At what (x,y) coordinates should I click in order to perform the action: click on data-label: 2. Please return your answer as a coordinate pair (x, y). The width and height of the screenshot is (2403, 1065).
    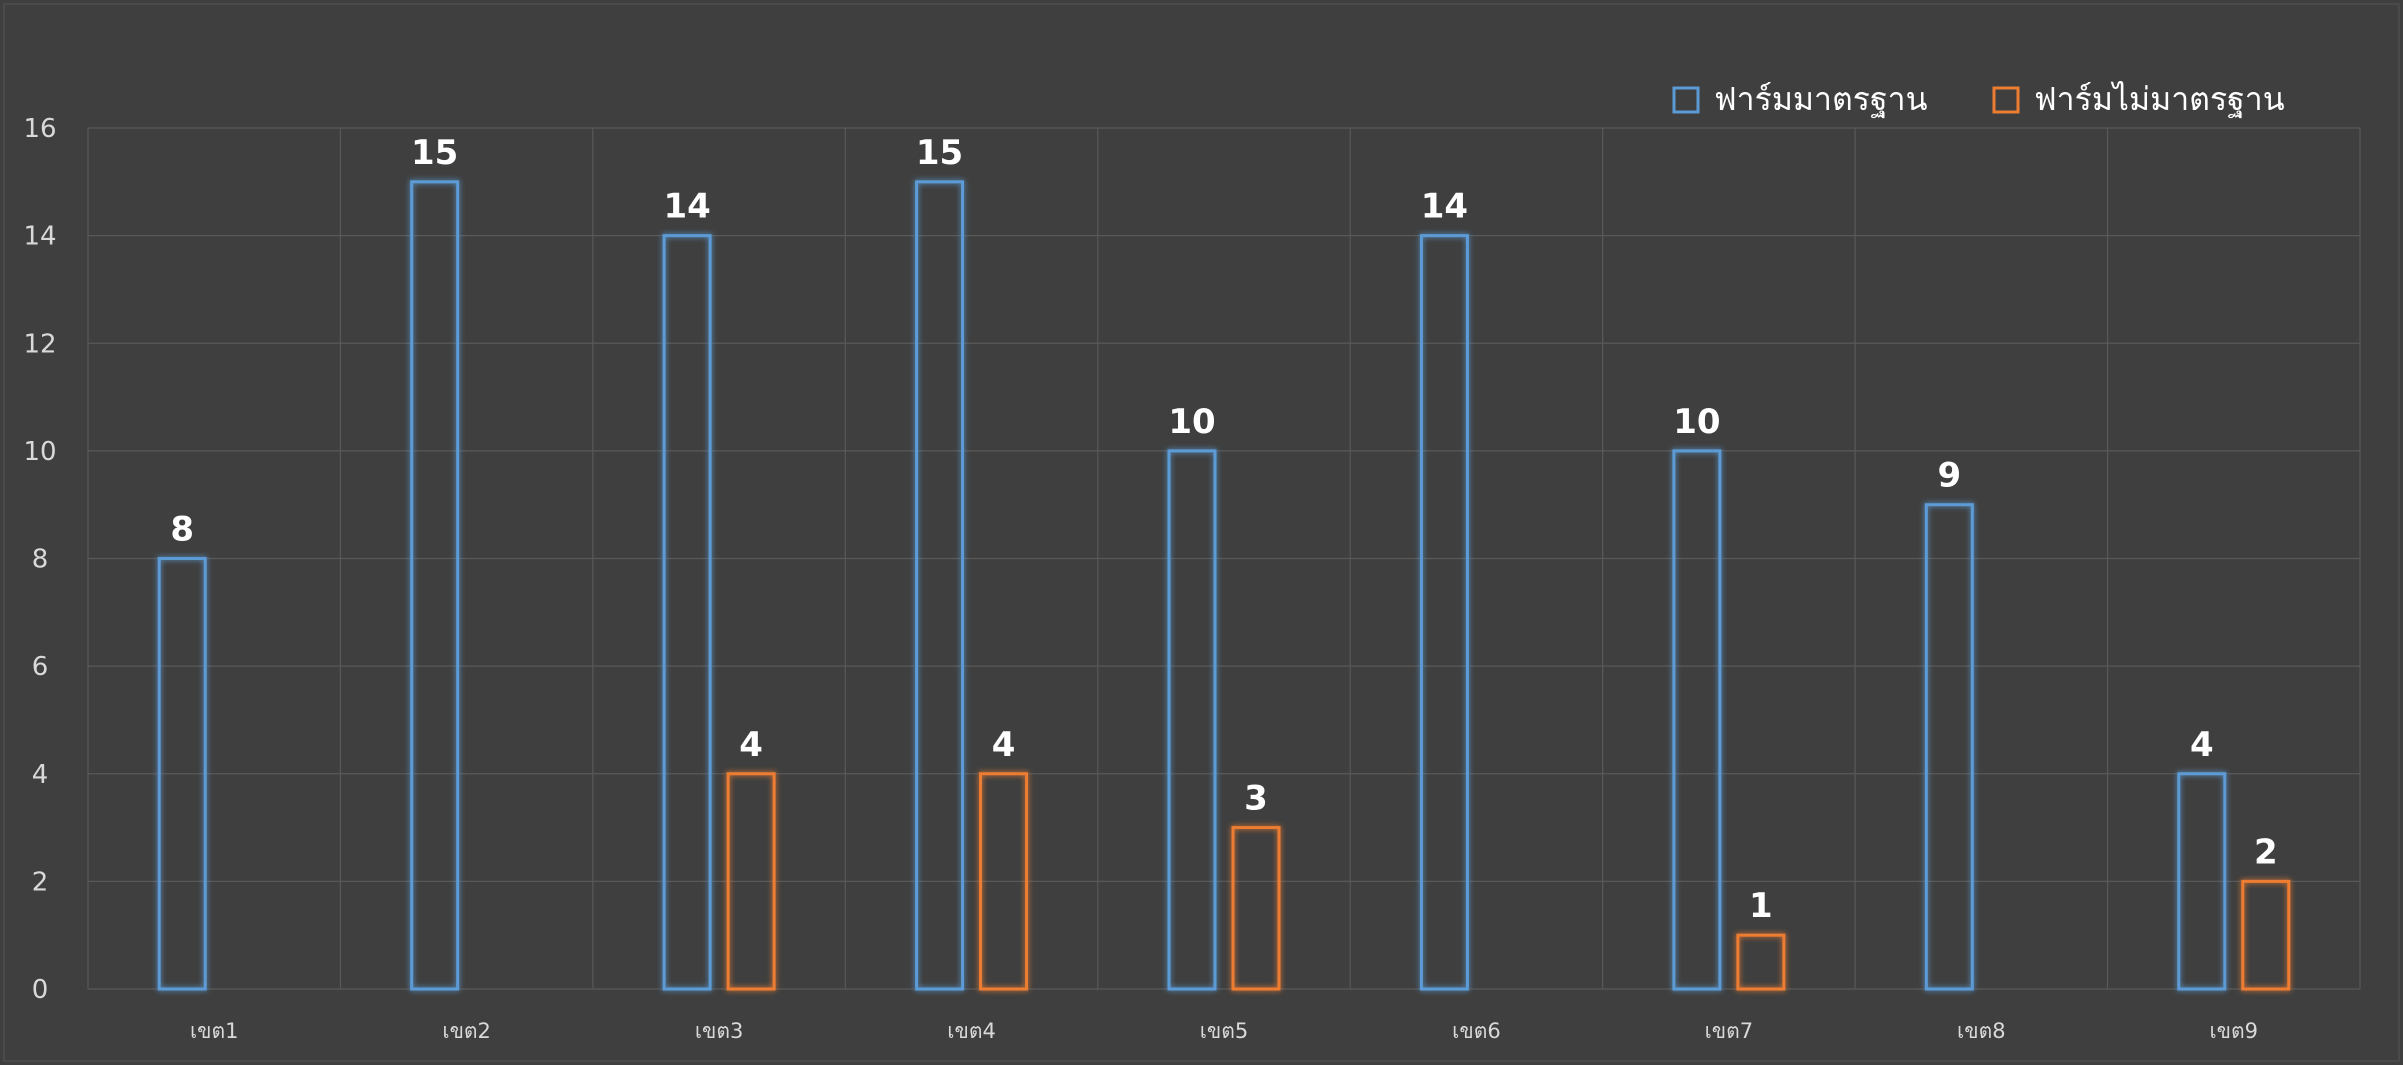
    Looking at the image, I should click on (2266, 852).